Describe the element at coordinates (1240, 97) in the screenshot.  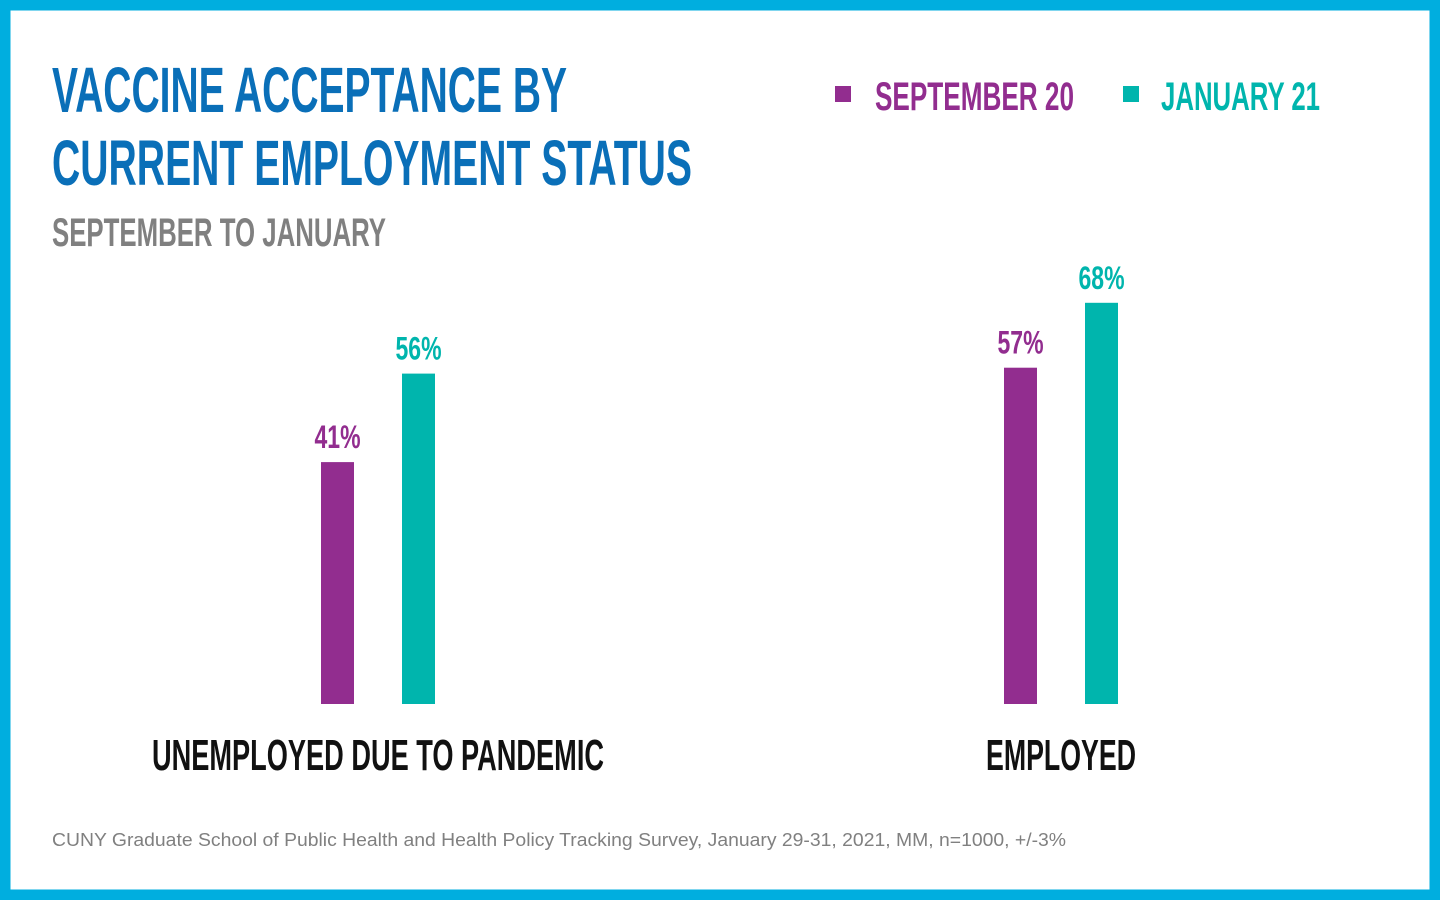
I see `legend-label-january: JANUARY 21` at that location.